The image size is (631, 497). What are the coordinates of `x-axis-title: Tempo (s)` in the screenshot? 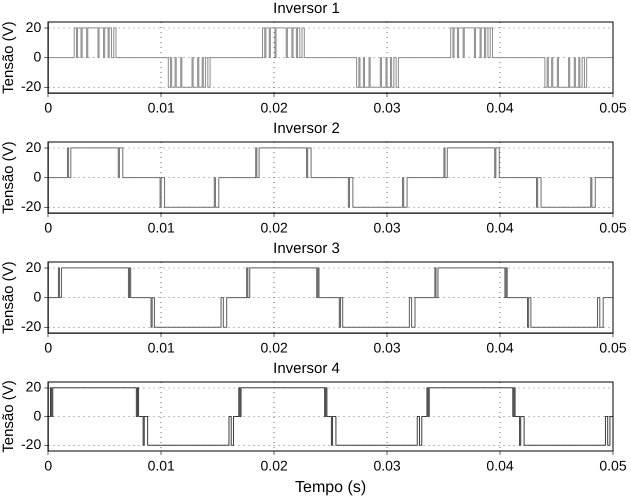 It's located at (330, 487).